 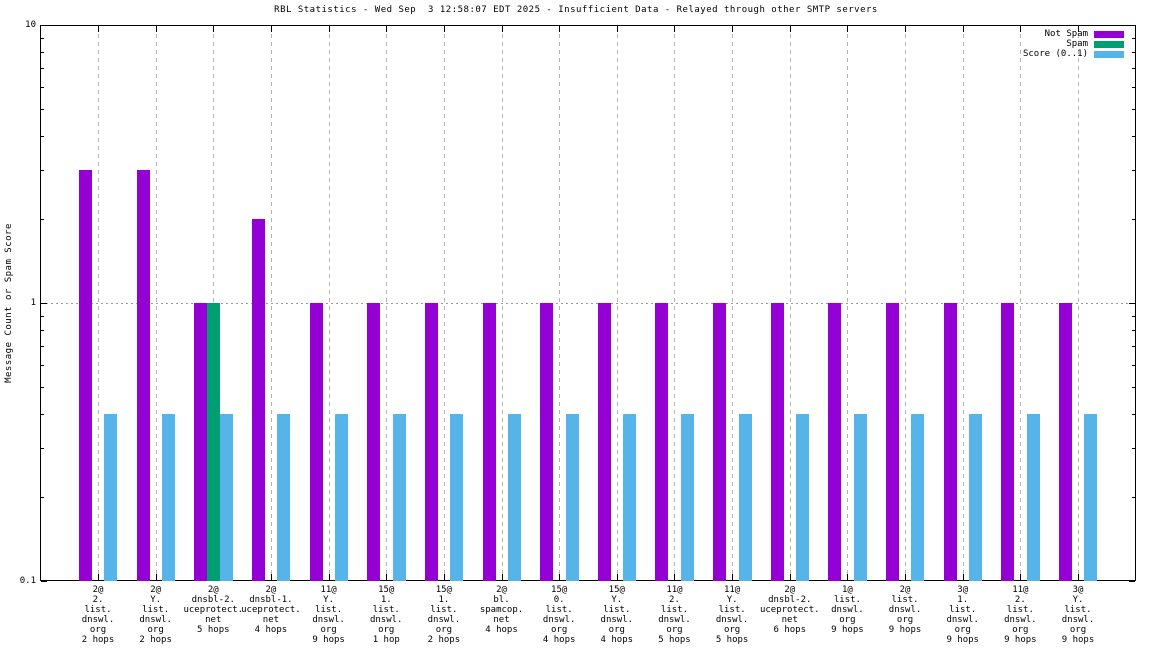 I want to click on legend-item-label: Not Spam, so click(x=1066, y=34).